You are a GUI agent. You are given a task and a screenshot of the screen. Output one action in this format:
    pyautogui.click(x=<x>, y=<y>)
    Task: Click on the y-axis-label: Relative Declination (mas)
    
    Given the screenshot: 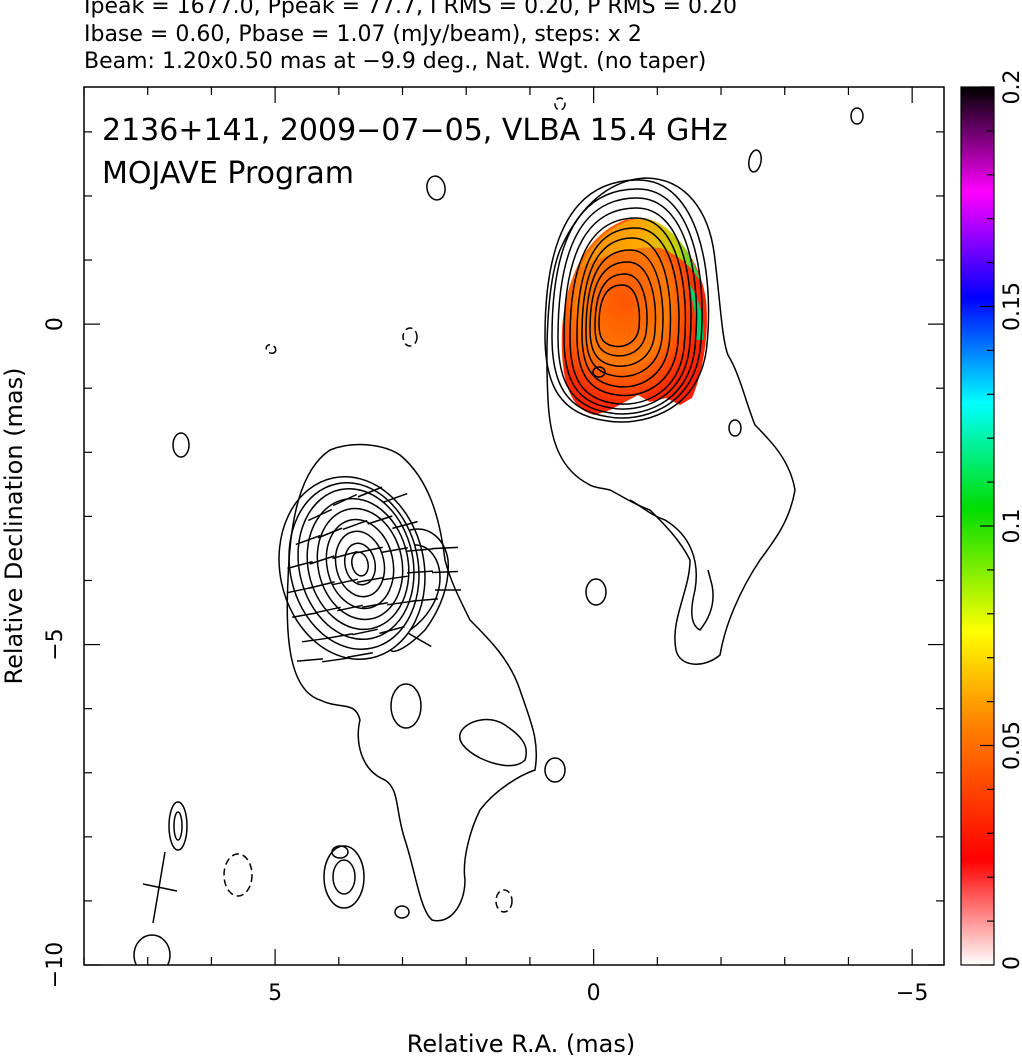 What is the action you would take?
    pyautogui.click(x=14, y=525)
    